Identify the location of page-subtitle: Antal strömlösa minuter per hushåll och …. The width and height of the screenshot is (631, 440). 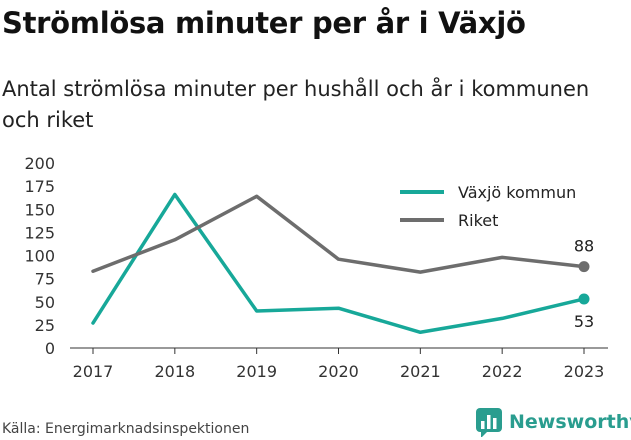
(296, 104).